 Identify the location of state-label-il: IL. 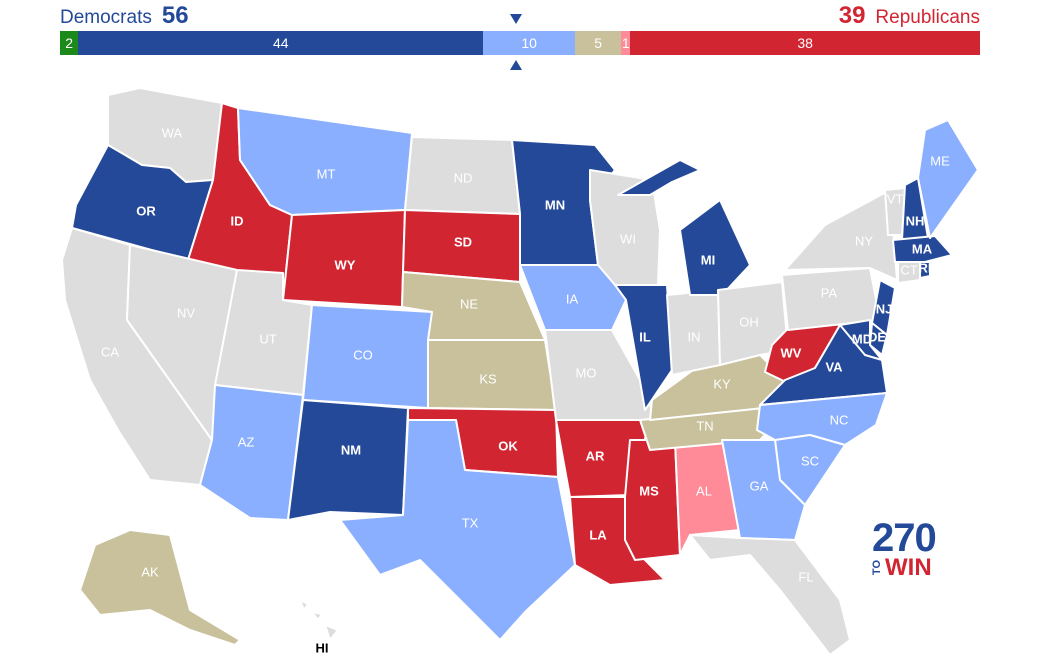
(645, 336).